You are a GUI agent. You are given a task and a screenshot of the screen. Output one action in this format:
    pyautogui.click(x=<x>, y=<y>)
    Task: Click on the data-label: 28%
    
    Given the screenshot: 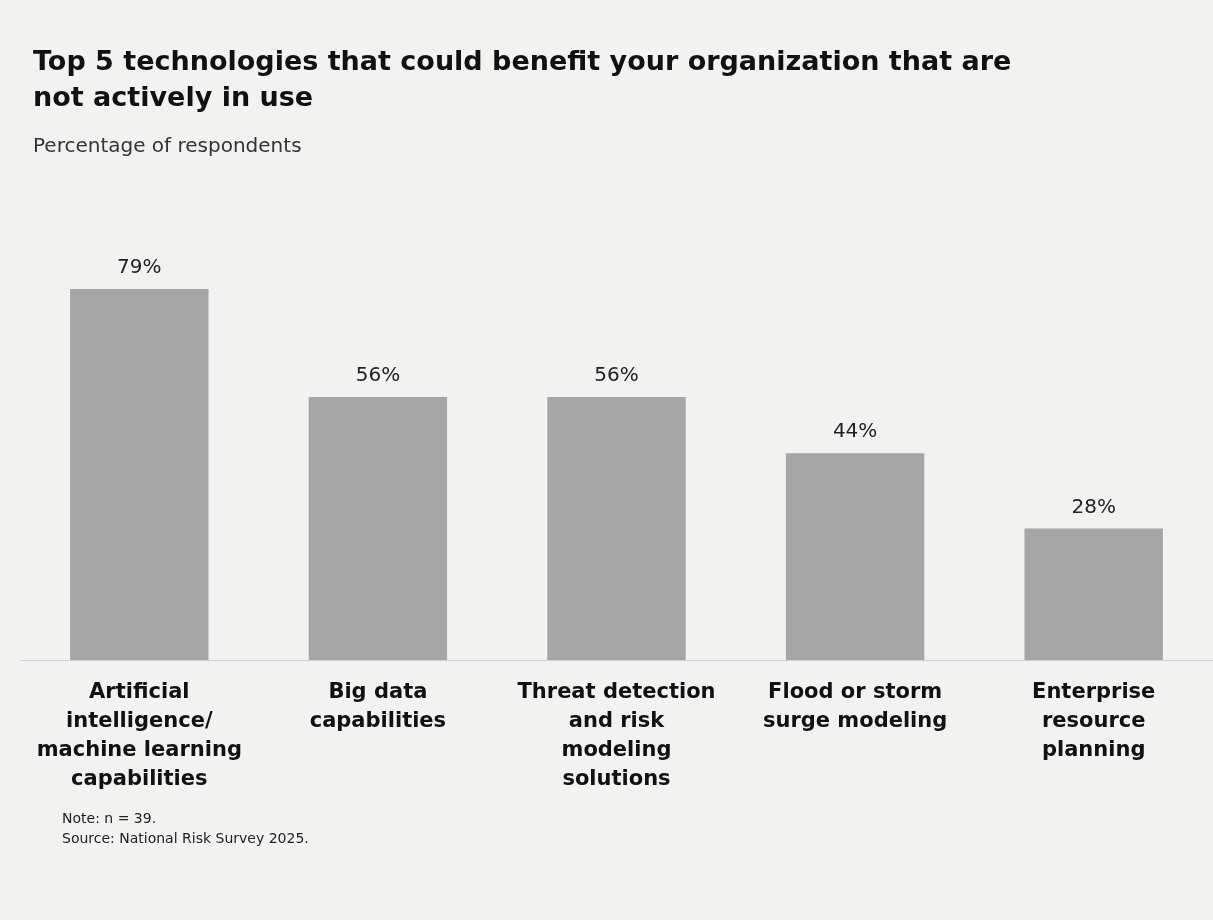 What is the action you would take?
    pyautogui.click(x=1093, y=505)
    